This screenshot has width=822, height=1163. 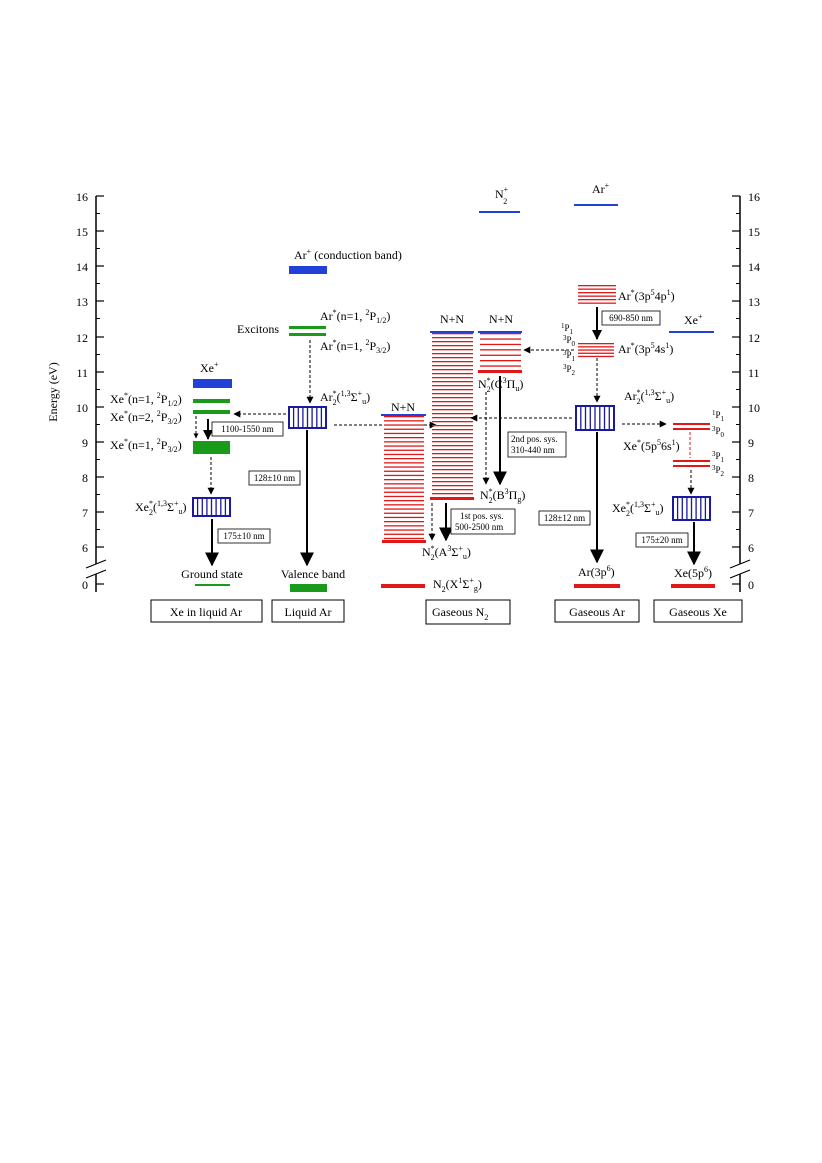 What do you see at coordinates (146, 399) in the screenshot?
I see `xe-n1-p12-label: Xe*(n=1, 2P1/2)` at bounding box center [146, 399].